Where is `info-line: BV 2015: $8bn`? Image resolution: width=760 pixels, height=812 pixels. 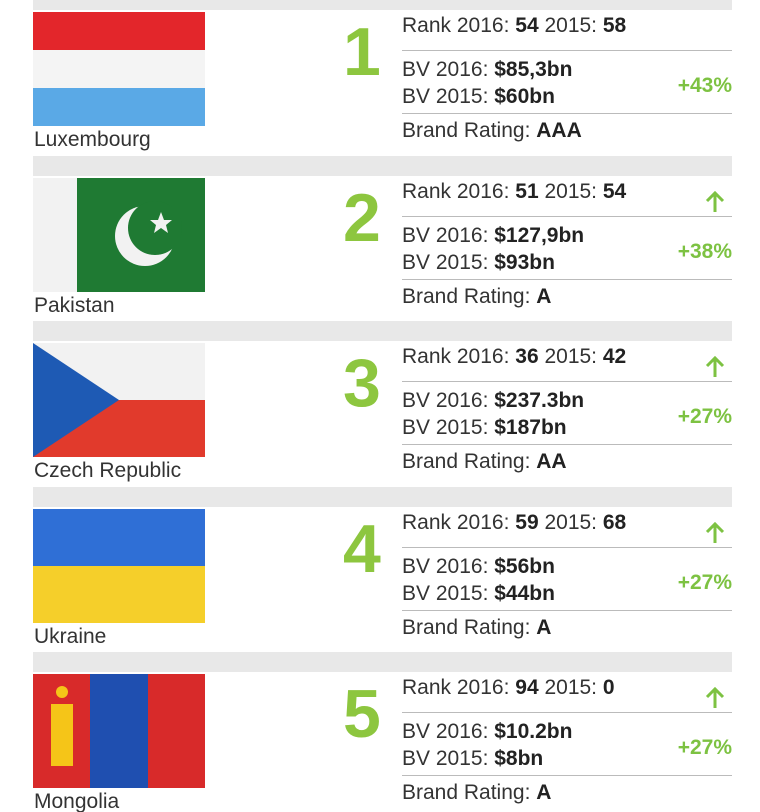
info-line: BV 2015: $8bn is located at coordinates (472, 759).